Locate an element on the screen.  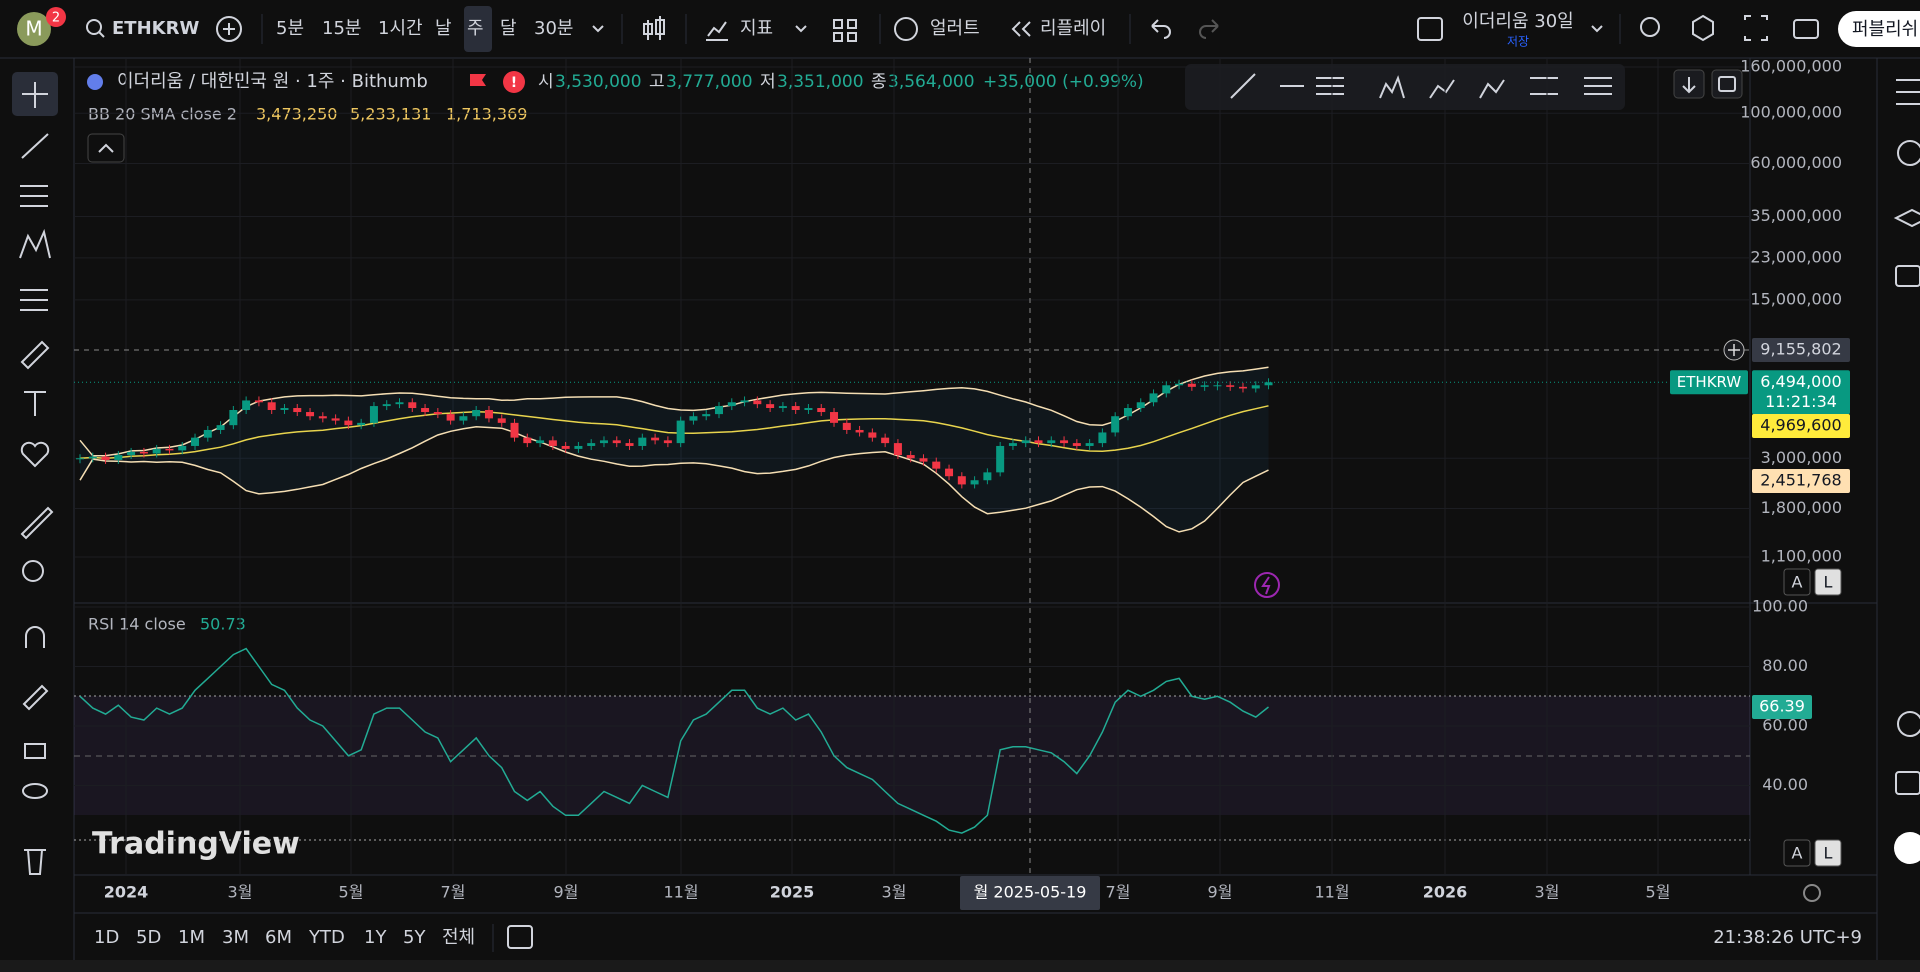
rsi-tick-label: 40.00 is located at coordinates (1785, 784).